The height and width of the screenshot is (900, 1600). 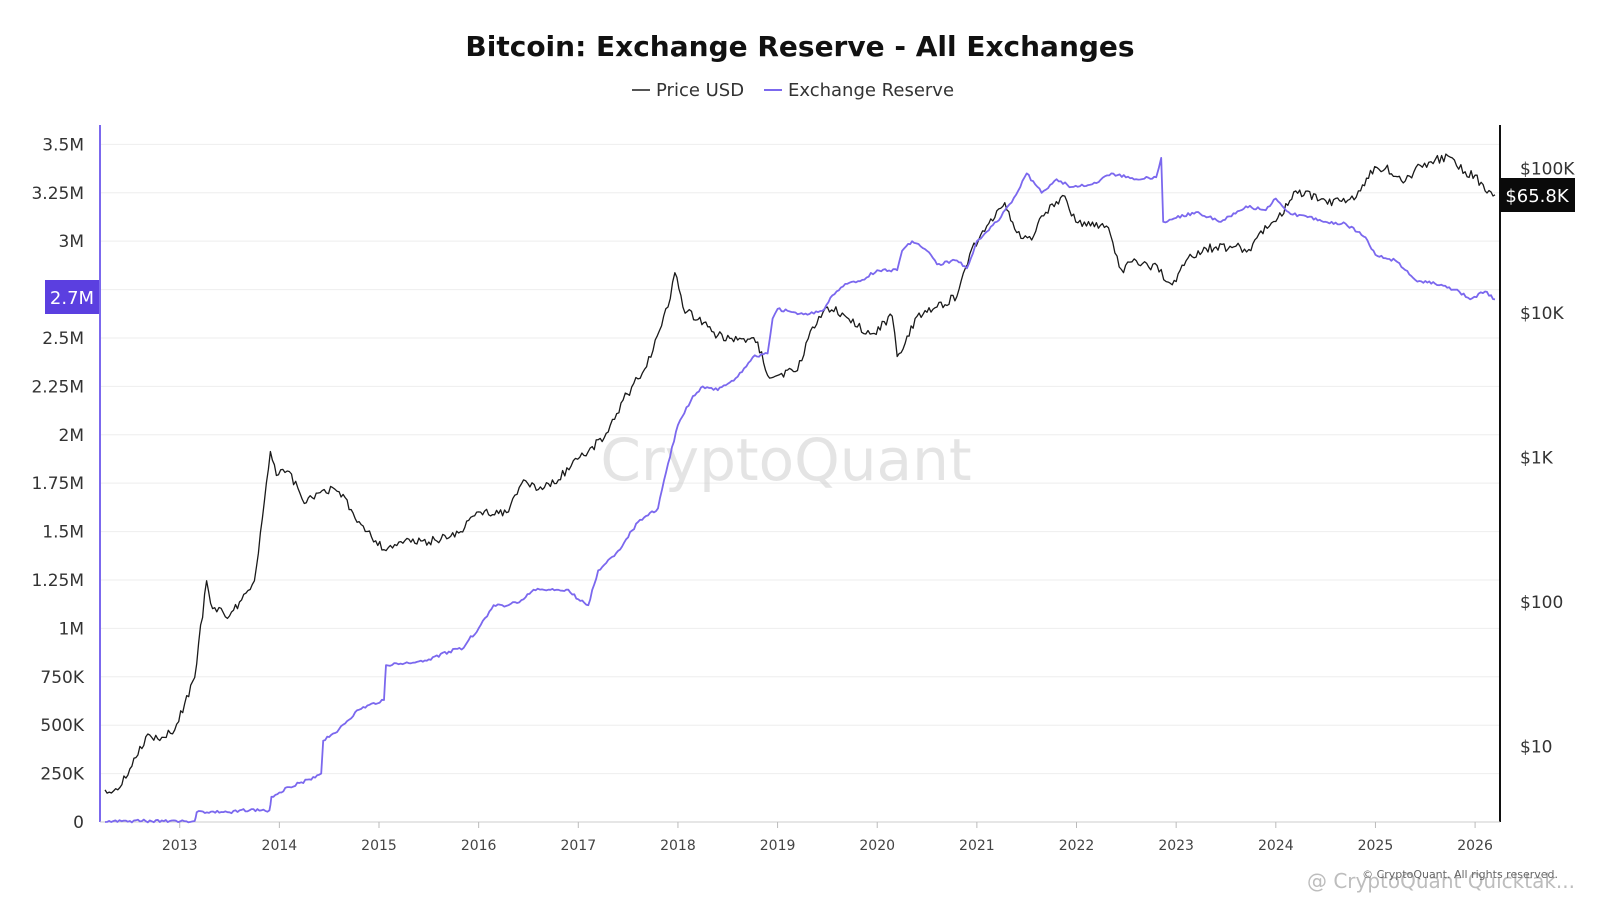 What do you see at coordinates (479, 846) in the screenshot?
I see `x-tick-label: 2016` at bounding box center [479, 846].